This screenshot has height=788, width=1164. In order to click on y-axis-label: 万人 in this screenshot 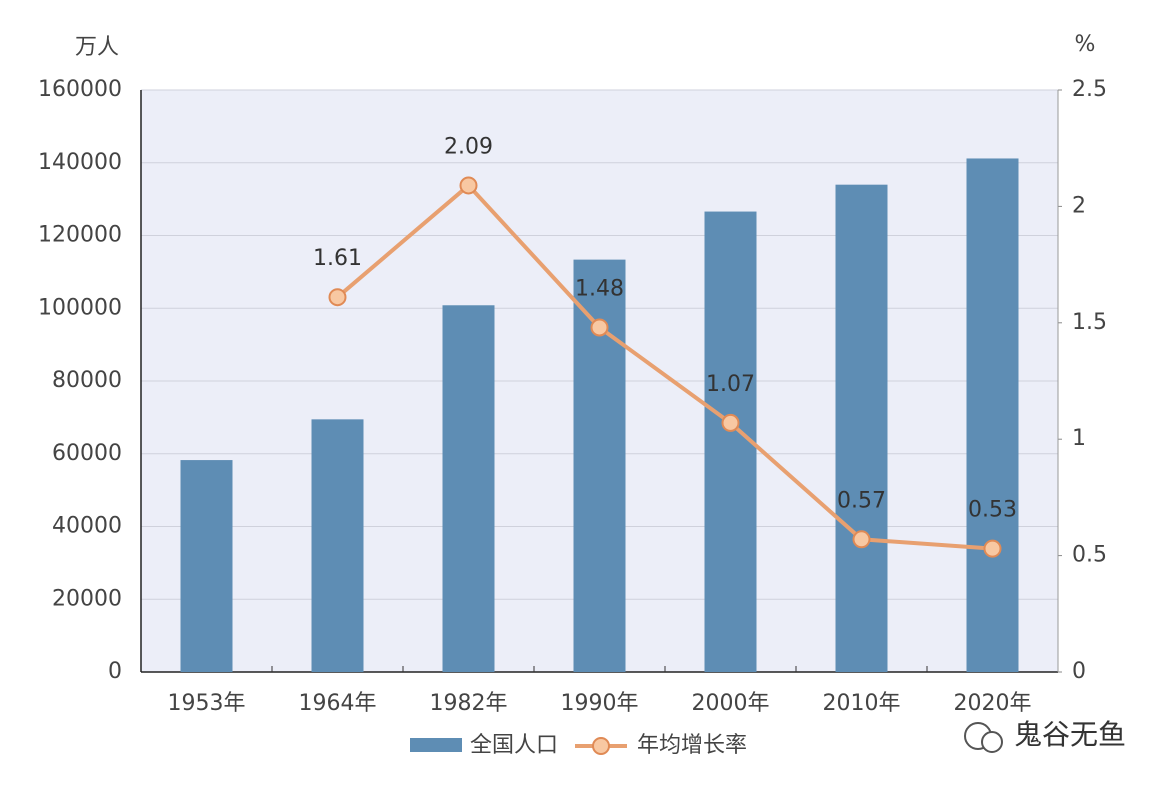, I will do `click(97, 47)`.